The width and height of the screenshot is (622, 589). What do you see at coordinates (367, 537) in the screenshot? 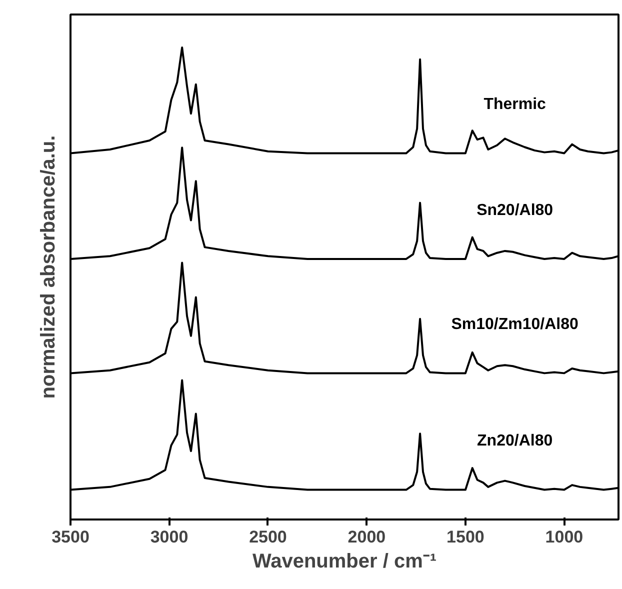
I see `x-tick-label: 2000` at bounding box center [367, 537].